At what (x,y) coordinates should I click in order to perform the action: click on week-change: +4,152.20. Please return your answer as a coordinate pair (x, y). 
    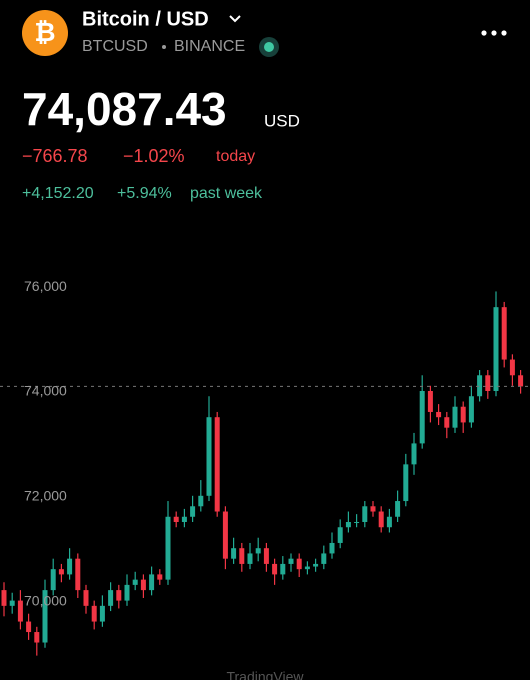
    Looking at the image, I should click on (58, 193).